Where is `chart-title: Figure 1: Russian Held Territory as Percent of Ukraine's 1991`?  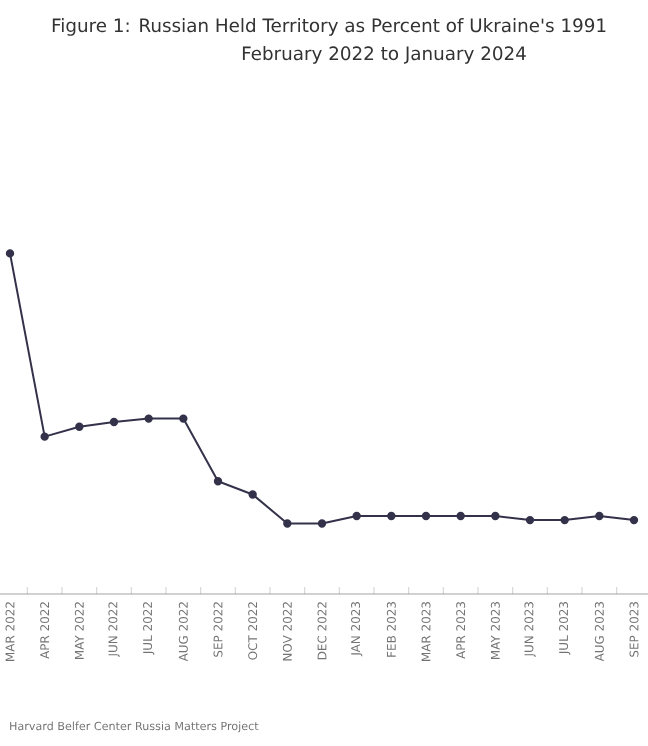 chart-title: Figure 1: Russian Held Territory as Percent of Ukraine's 1991 is located at coordinates (329, 27).